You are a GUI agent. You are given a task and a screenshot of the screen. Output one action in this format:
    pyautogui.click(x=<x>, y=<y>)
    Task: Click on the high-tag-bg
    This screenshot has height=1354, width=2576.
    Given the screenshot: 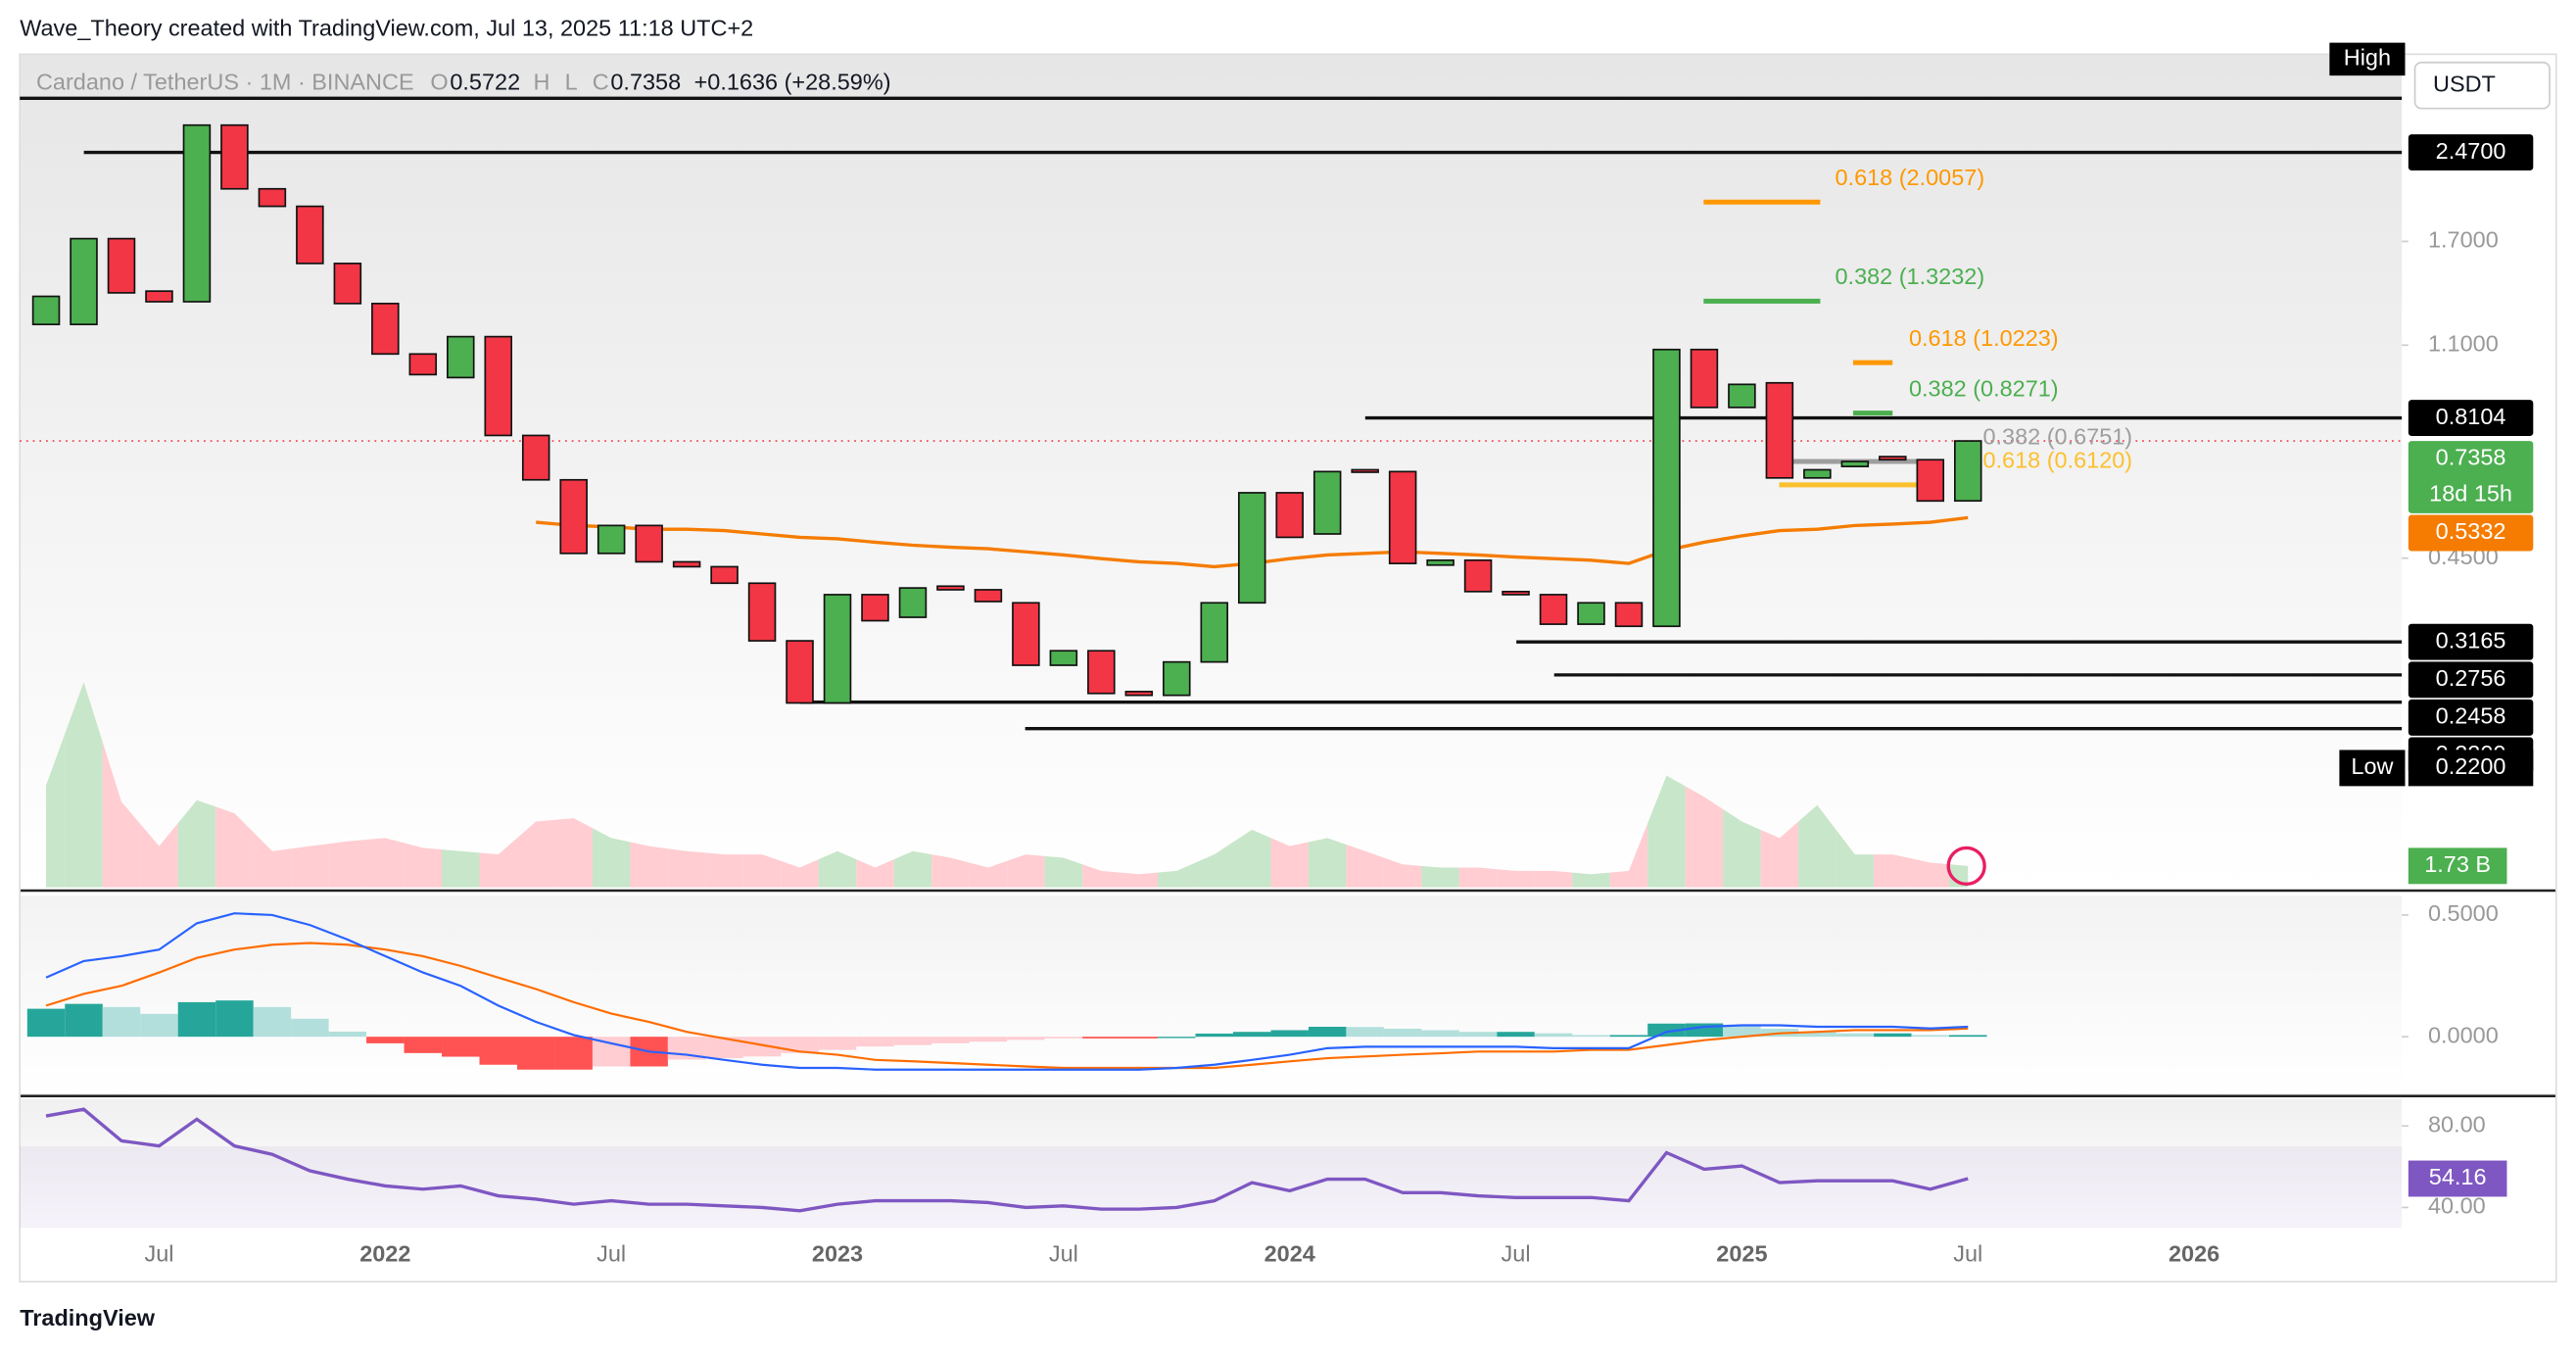 What is the action you would take?
    pyautogui.click(x=2368, y=59)
    